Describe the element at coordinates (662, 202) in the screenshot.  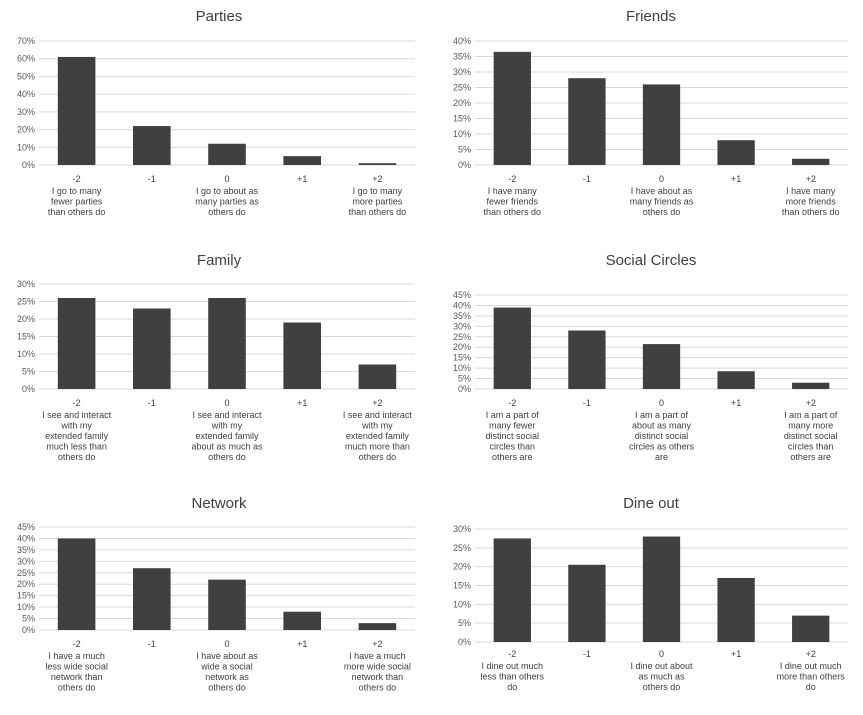
I see `category-description: many friends as` at that location.